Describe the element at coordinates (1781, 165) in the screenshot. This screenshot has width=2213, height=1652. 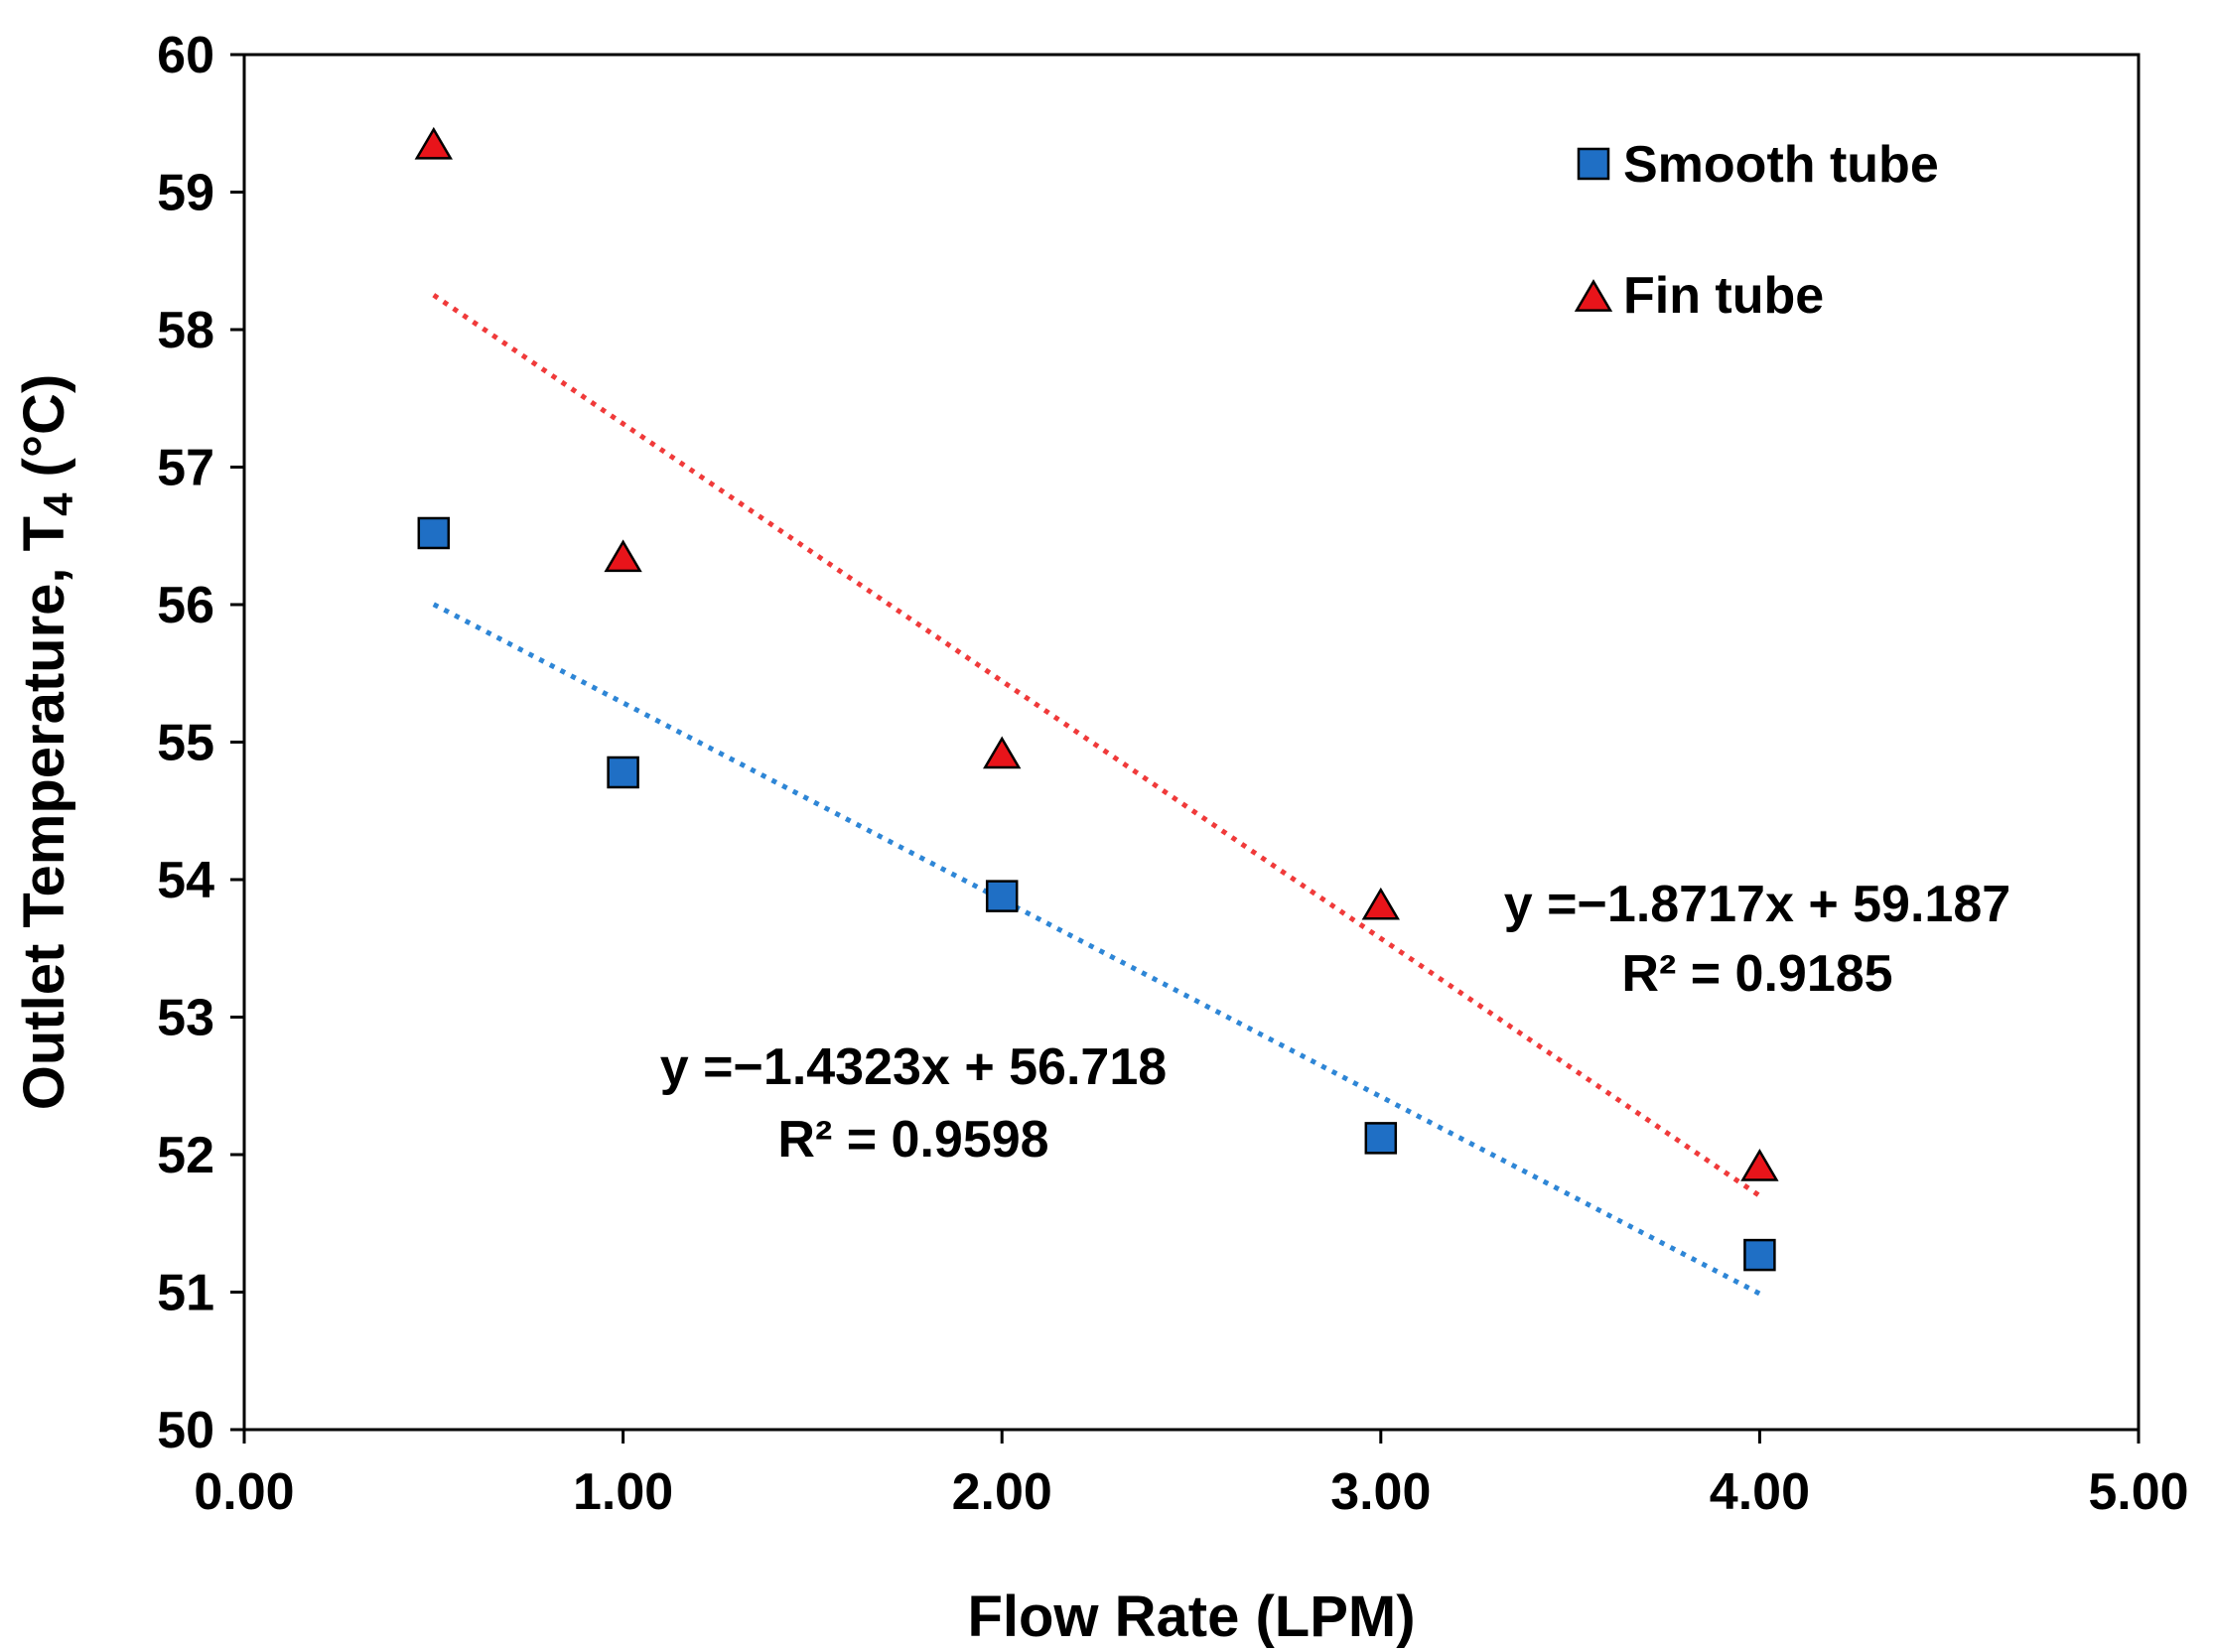
I see `legend-label-smooth-tube: Smooth tube` at that location.